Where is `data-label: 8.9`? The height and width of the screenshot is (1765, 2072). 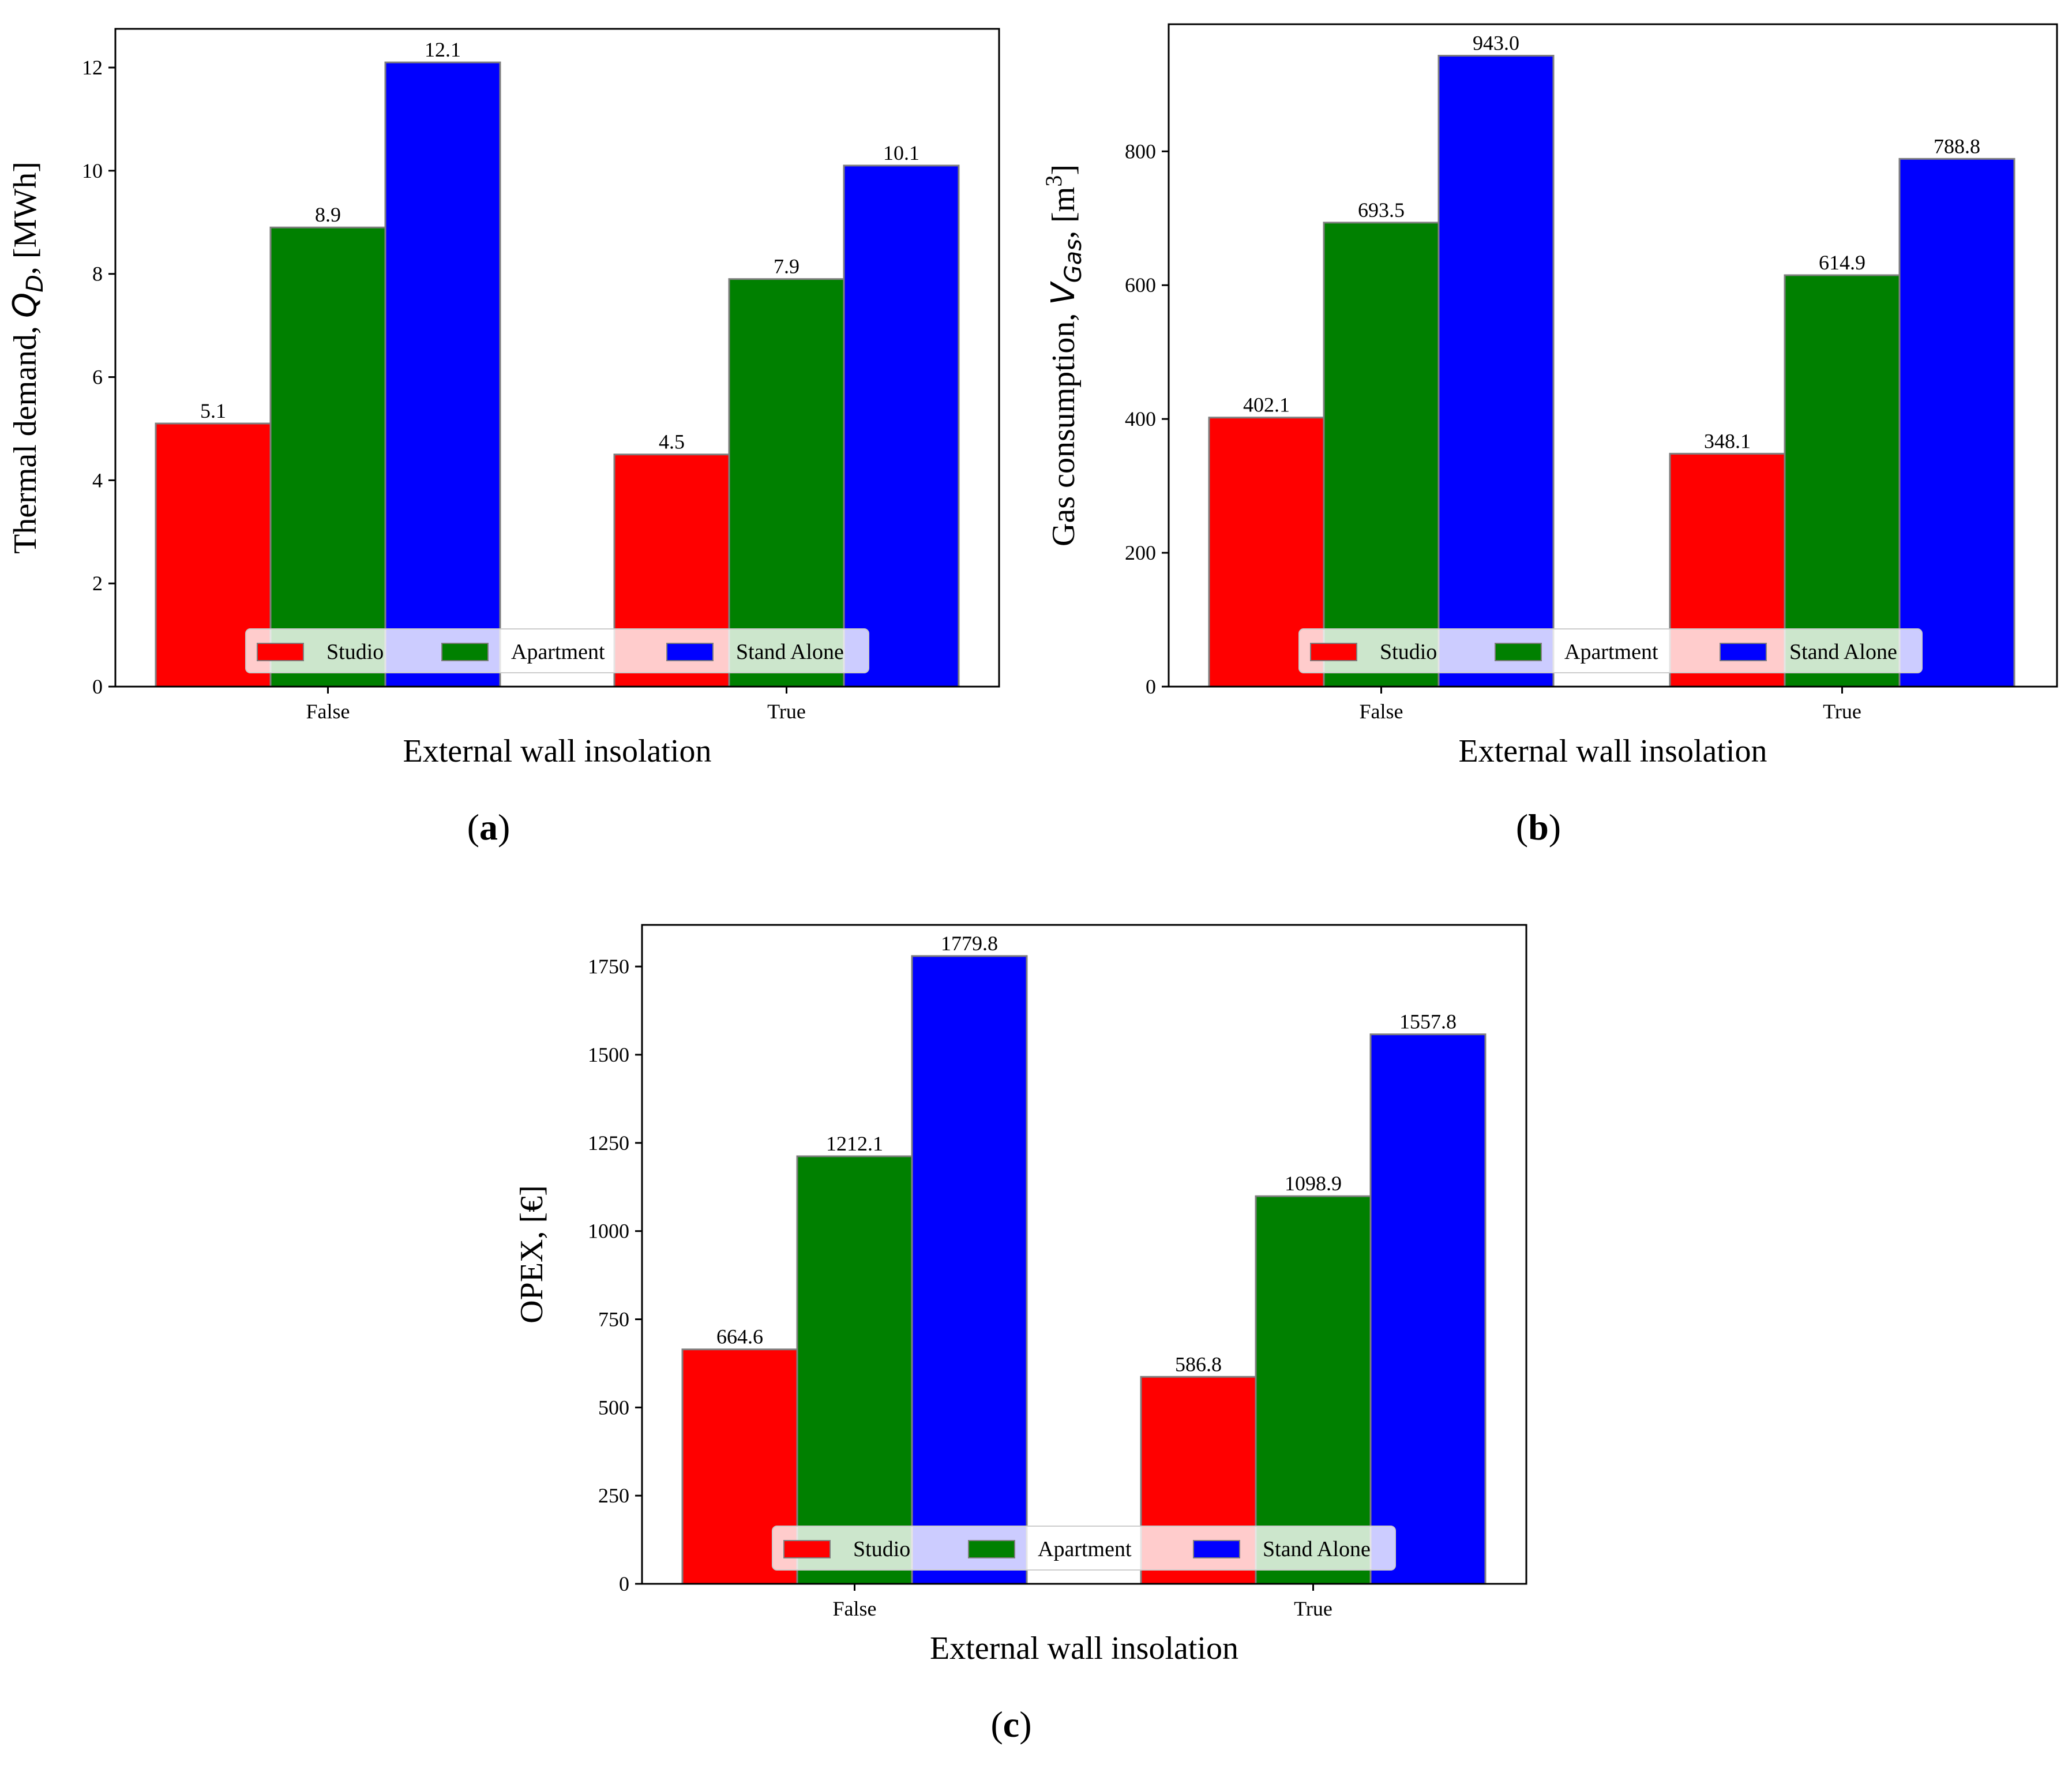 data-label: 8.9 is located at coordinates (328, 215).